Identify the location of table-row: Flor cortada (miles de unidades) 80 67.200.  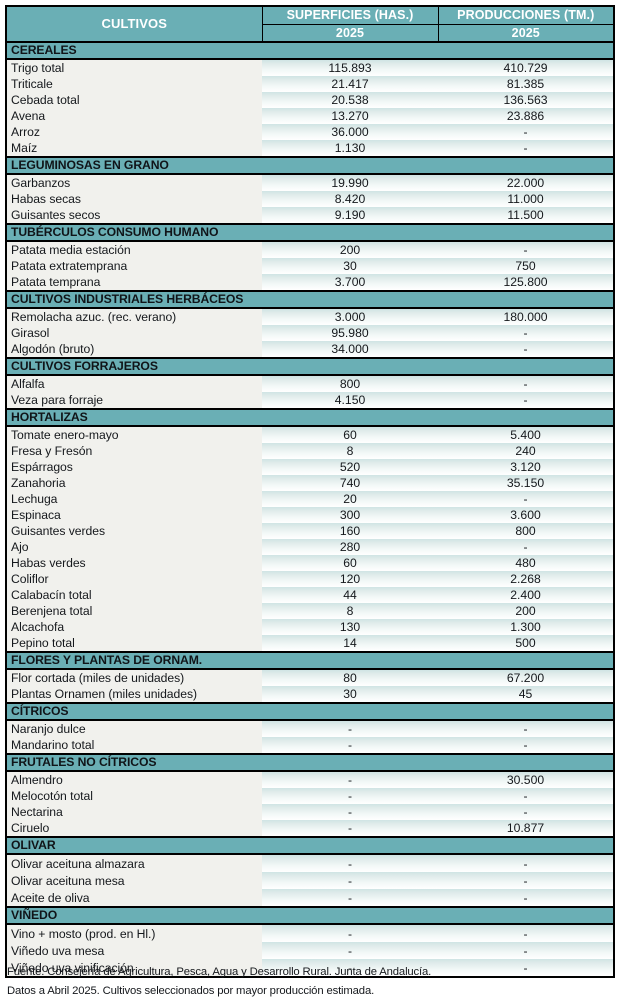
(310, 677).